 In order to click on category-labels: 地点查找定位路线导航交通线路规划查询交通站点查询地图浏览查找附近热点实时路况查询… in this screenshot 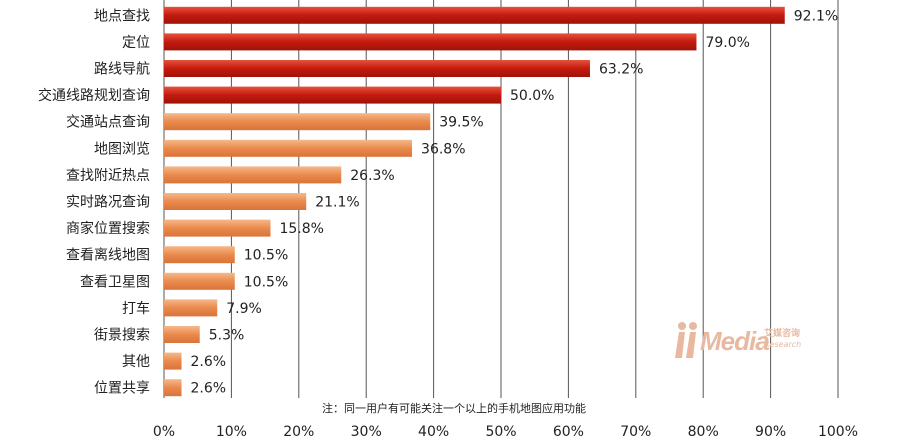, I will do `click(94, 202)`.